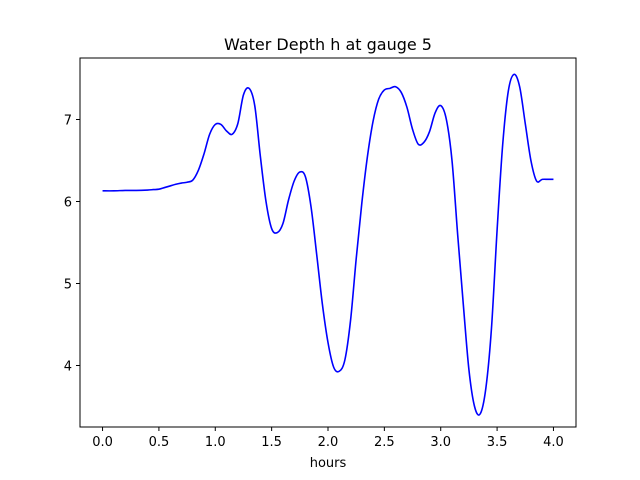 The height and width of the screenshot is (480, 640). What do you see at coordinates (215, 442) in the screenshot?
I see `x-tick-label: 1.0` at bounding box center [215, 442].